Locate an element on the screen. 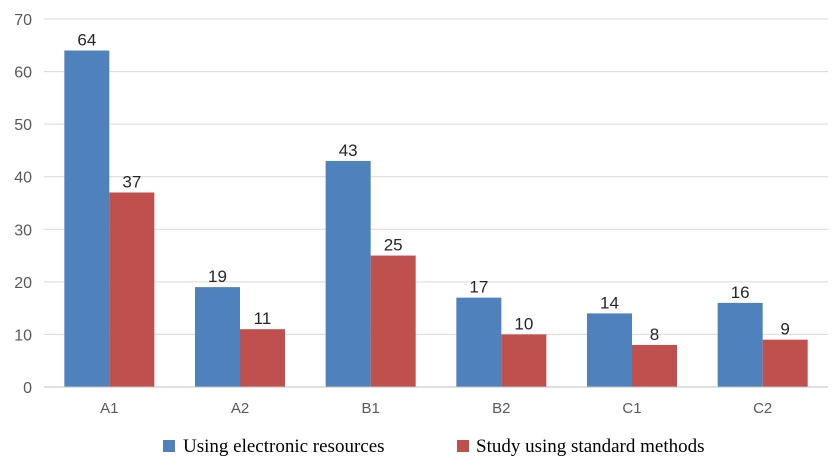  y-tick-label: 60 is located at coordinates (23, 73).